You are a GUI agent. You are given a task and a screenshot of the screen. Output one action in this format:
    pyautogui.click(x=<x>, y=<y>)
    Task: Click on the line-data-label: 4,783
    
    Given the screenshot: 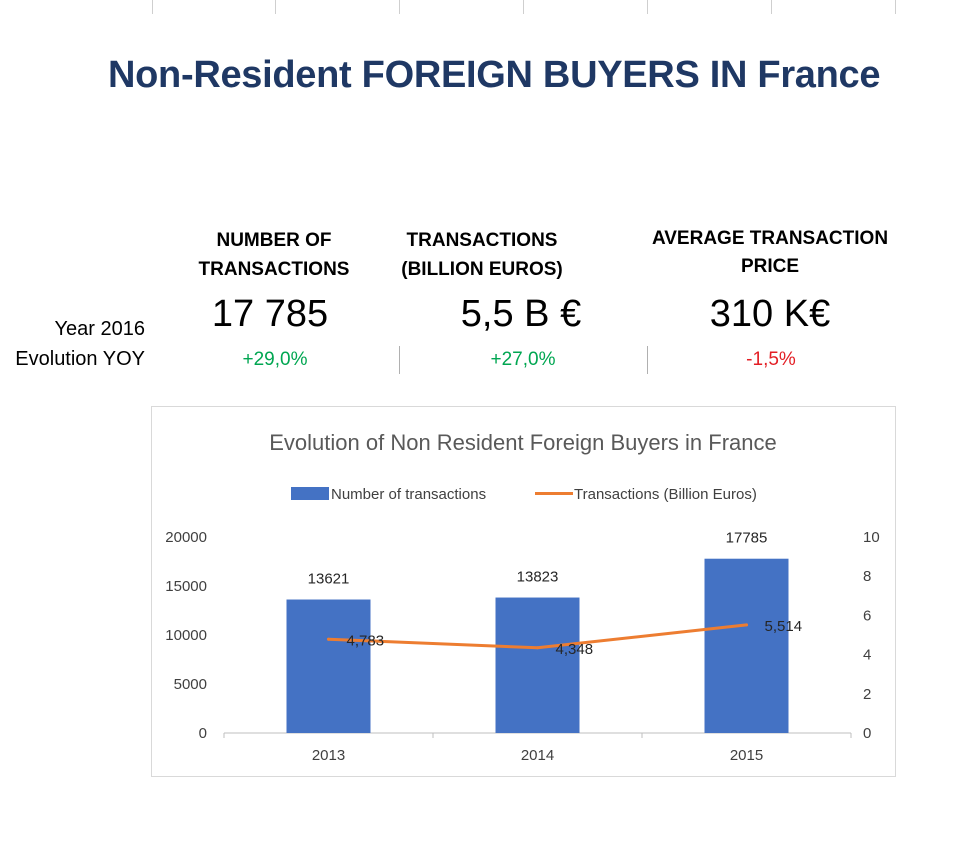 What is the action you would take?
    pyautogui.click(x=366, y=640)
    